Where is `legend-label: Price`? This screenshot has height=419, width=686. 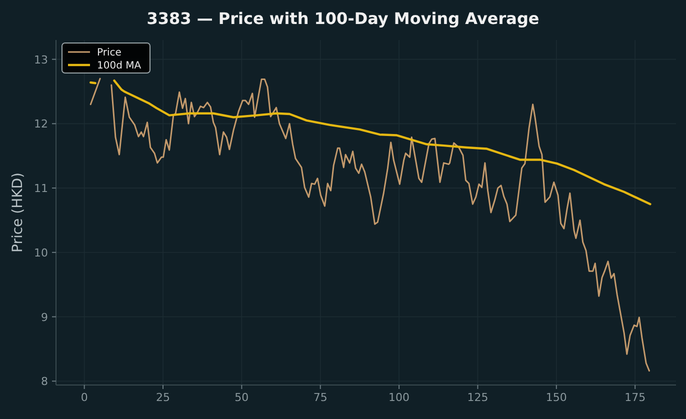
legend-label: Price is located at coordinates (109, 53).